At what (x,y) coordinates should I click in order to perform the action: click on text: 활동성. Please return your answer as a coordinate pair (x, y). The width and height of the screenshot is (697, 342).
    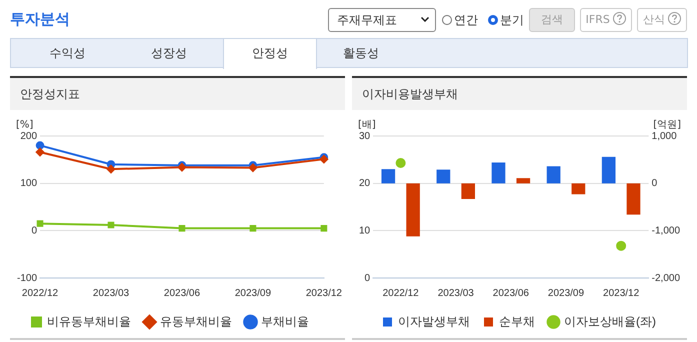
    Looking at the image, I should click on (361, 53).